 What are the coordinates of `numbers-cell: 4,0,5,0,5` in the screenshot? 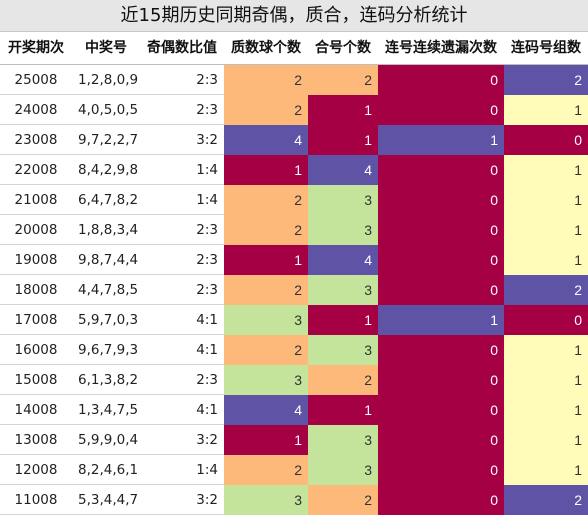 It's located at (108, 110).